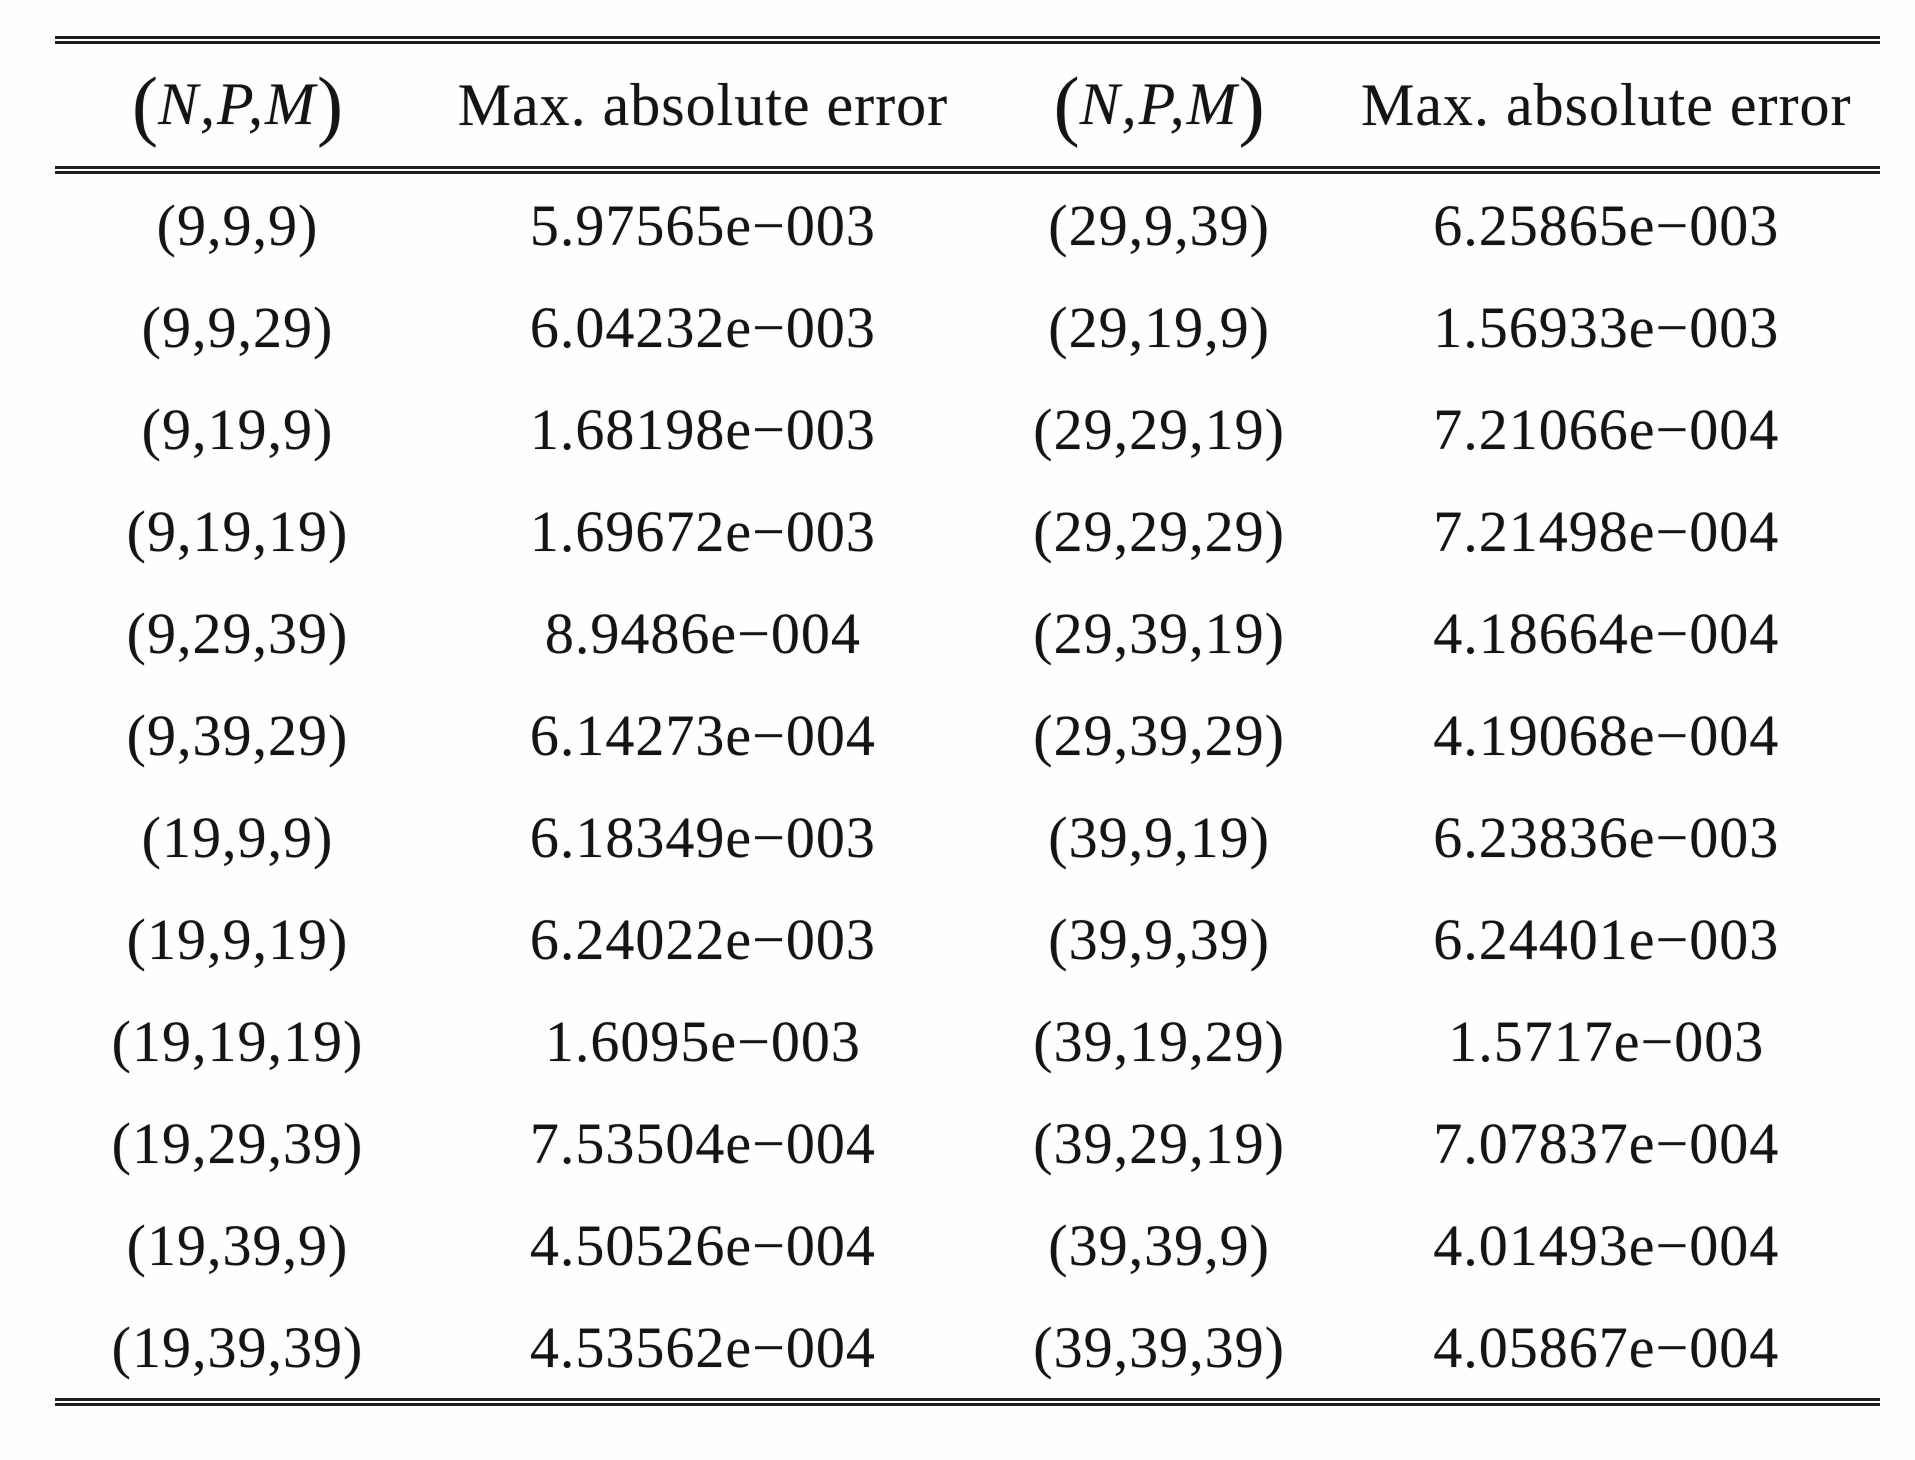 The width and height of the screenshot is (1915, 1460). I want to click on npm-cell: (19,39,9), so click(237, 1245).